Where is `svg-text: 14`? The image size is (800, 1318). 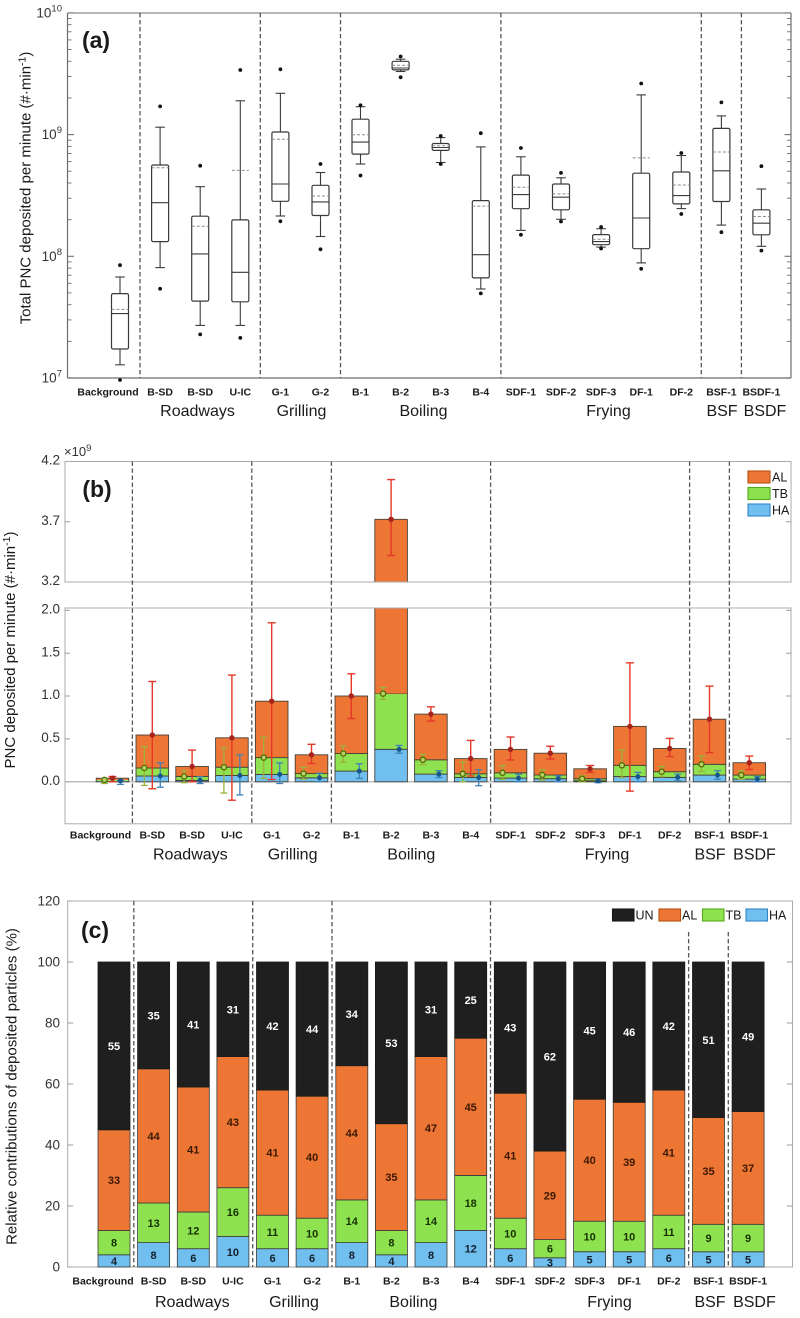
svg-text: 14 is located at coordinates (431, 1222).